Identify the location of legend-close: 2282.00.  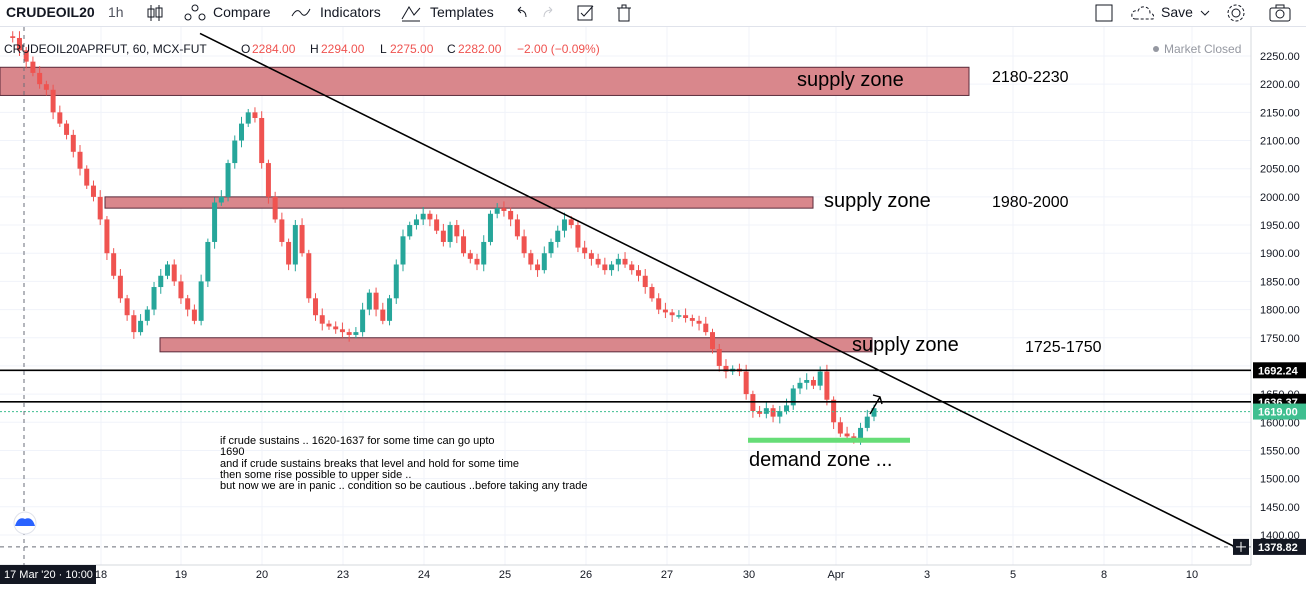
(480, 49).